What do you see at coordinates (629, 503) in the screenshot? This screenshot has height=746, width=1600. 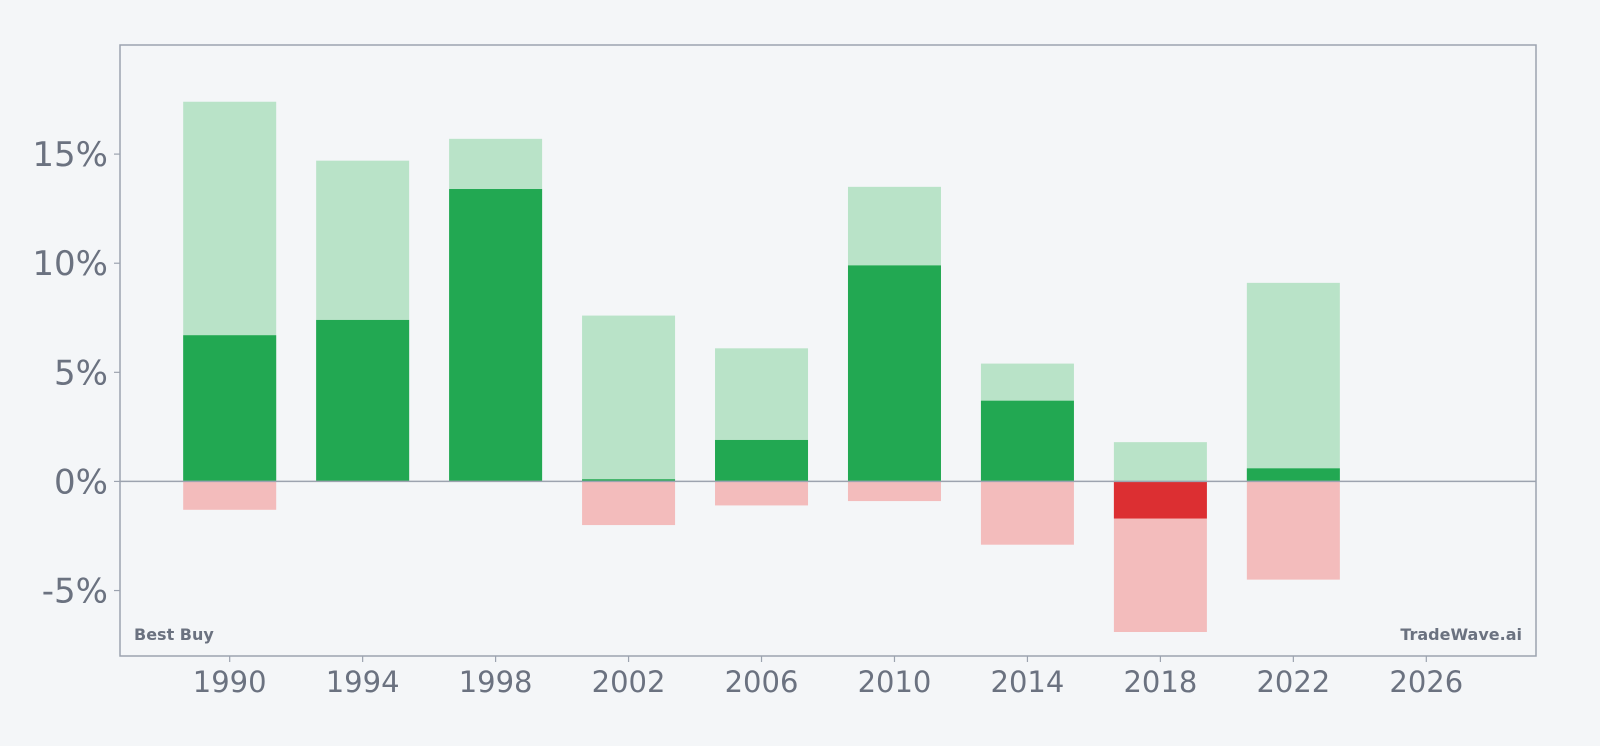 I see `range-bar-down-2002` at bounding box center [629, 503].